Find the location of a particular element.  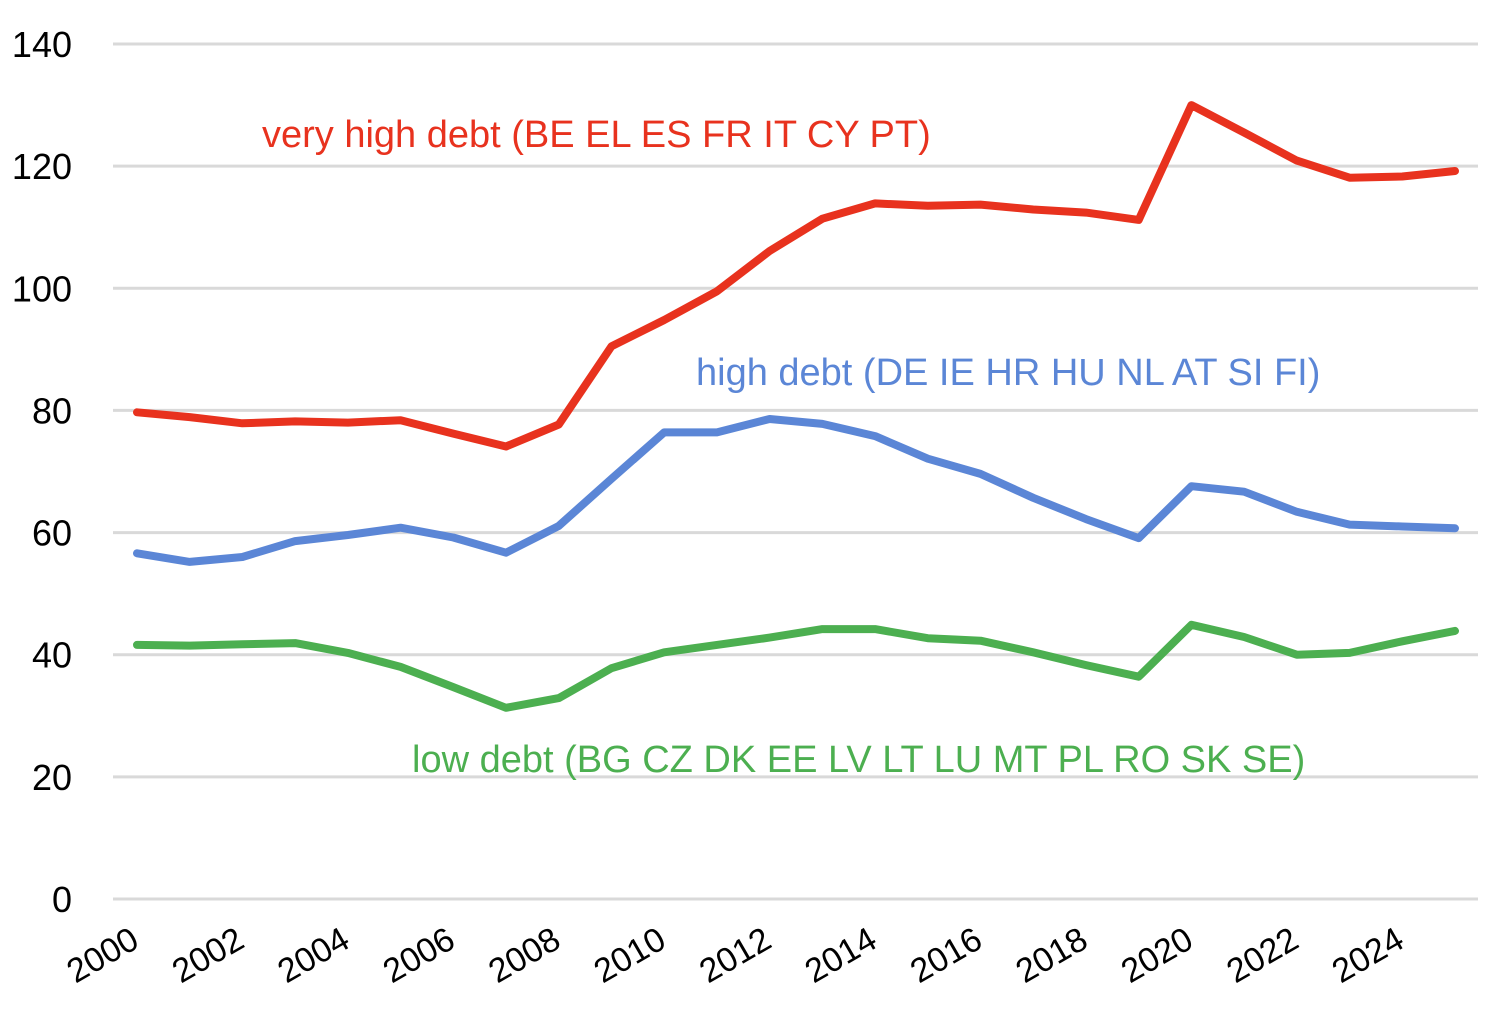

series-label-0: very high debt (BE EL ES FR IT CY PT) is located at coordinates (596, 135).